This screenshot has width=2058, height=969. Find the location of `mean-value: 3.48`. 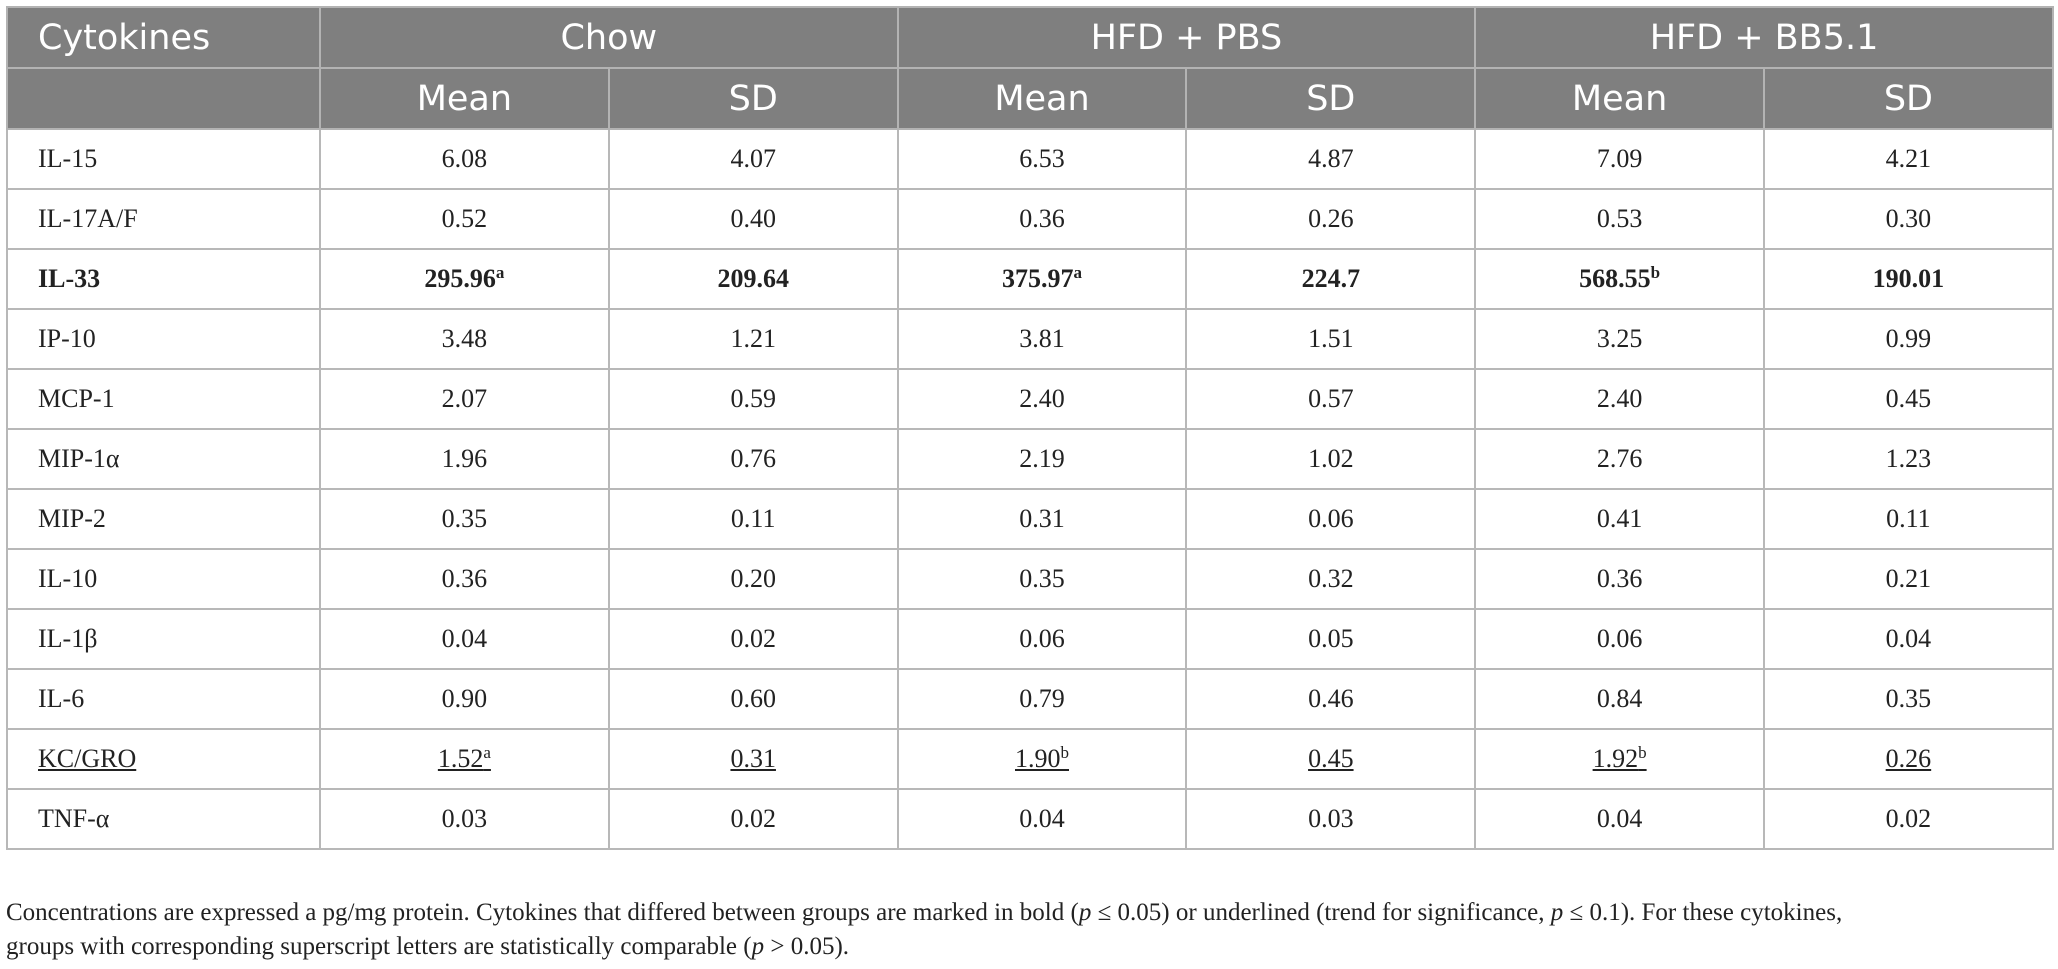

mean-value: 3.48 is located at coordinates (465, 338).